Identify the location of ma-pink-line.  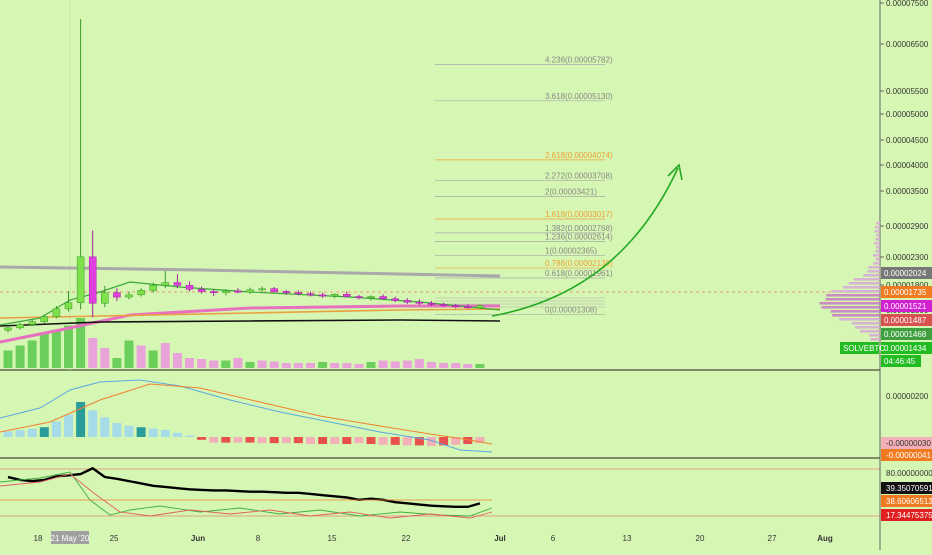
(250, 324).